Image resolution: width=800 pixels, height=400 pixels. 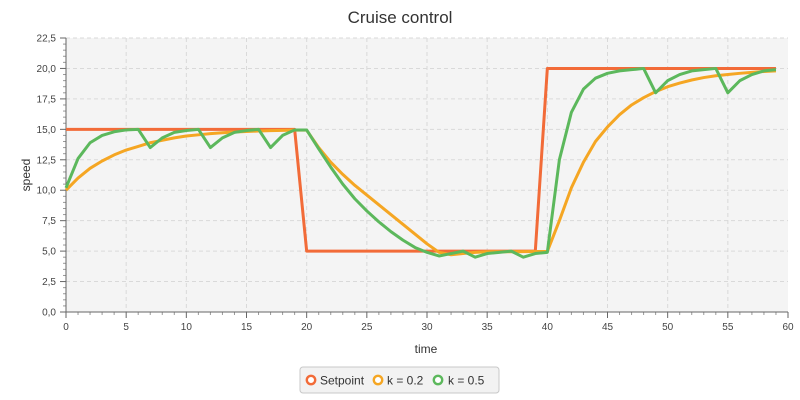 I want to click on y-tick-label: 20,0, so click(x=47, y=69).